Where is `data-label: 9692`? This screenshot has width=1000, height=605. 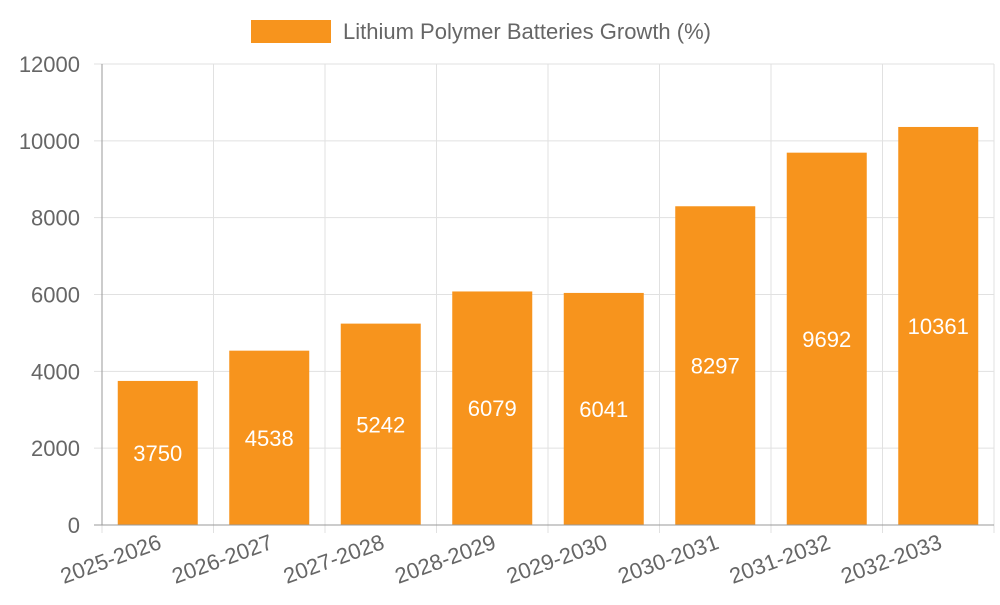 data-label: 9692 is located at coordinates (826, 339).